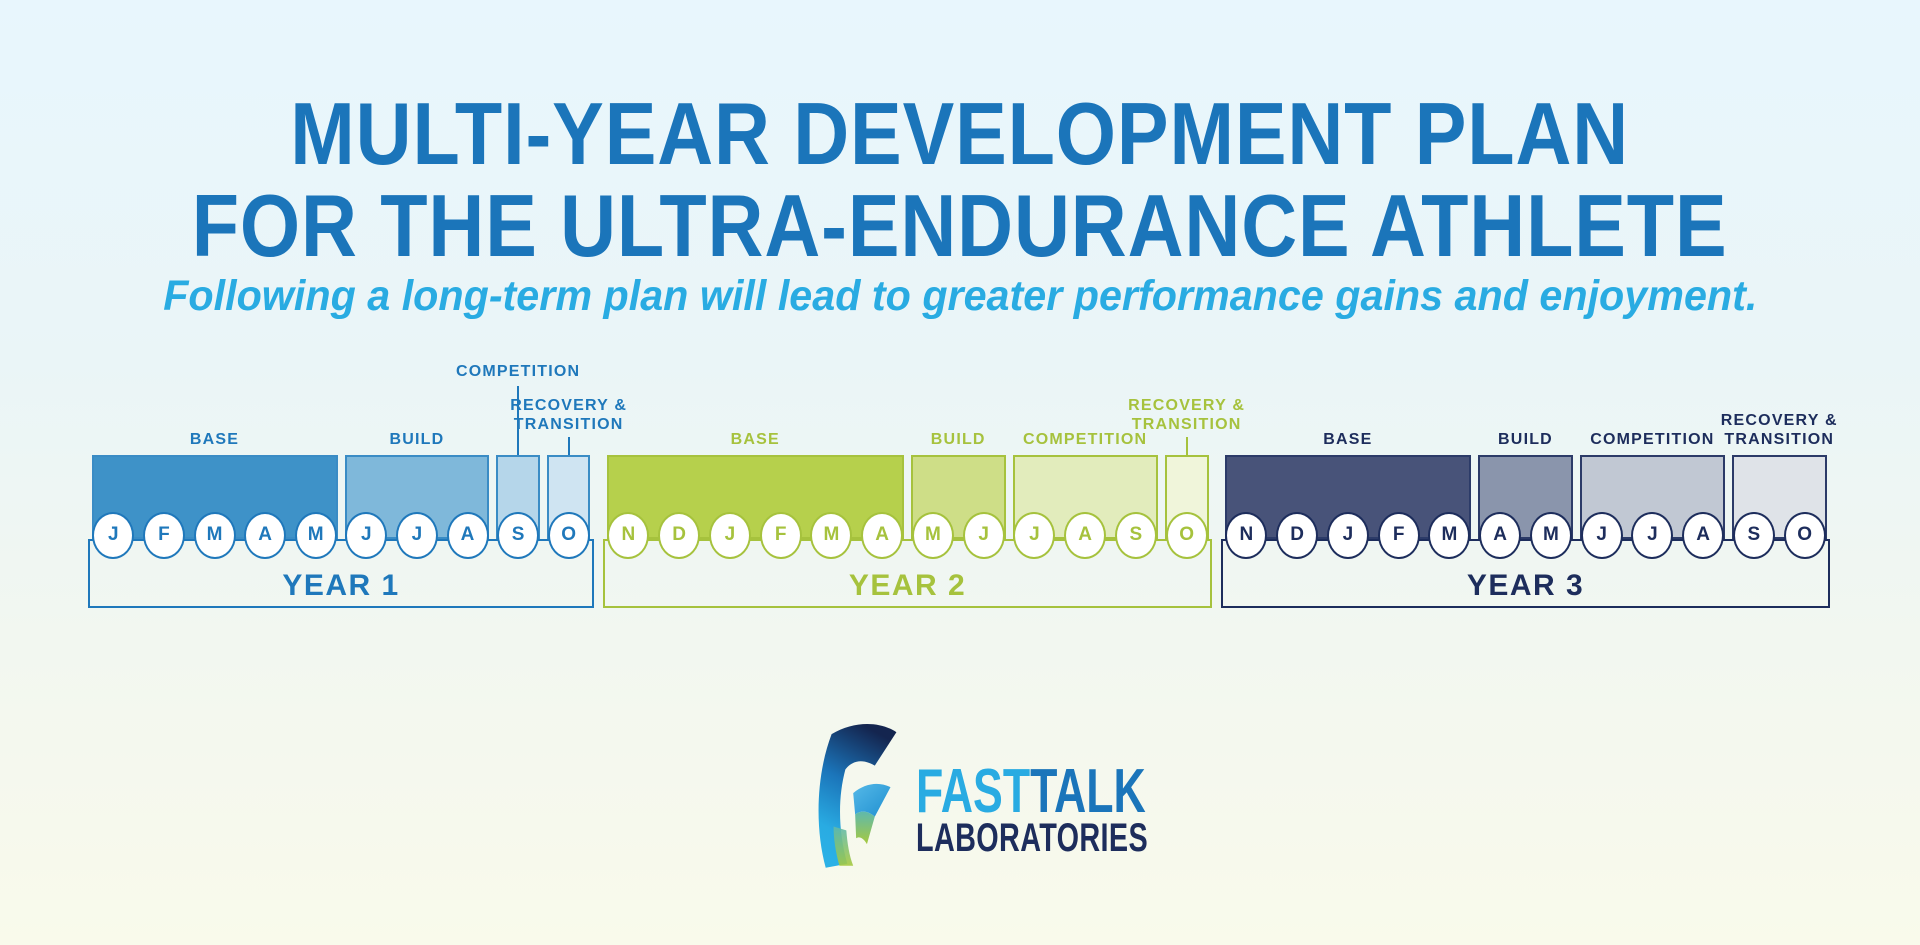  What do you see at coordinates (960, 133) in the screenshot?
I see `page-title-line1: MULTI-YEAR DEVELOPMENT PLAN` at bounding box center [960, 133].